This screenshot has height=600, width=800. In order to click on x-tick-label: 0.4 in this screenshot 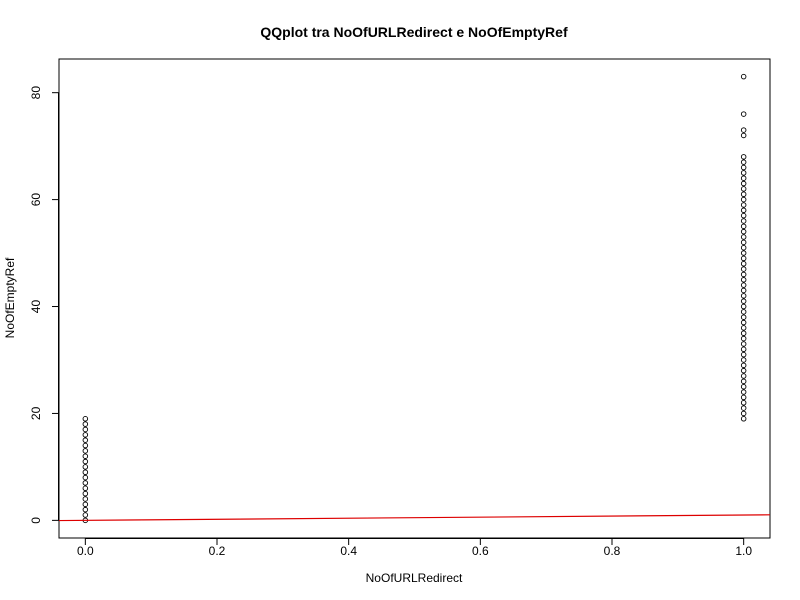, I will do `click(348, 551)`.